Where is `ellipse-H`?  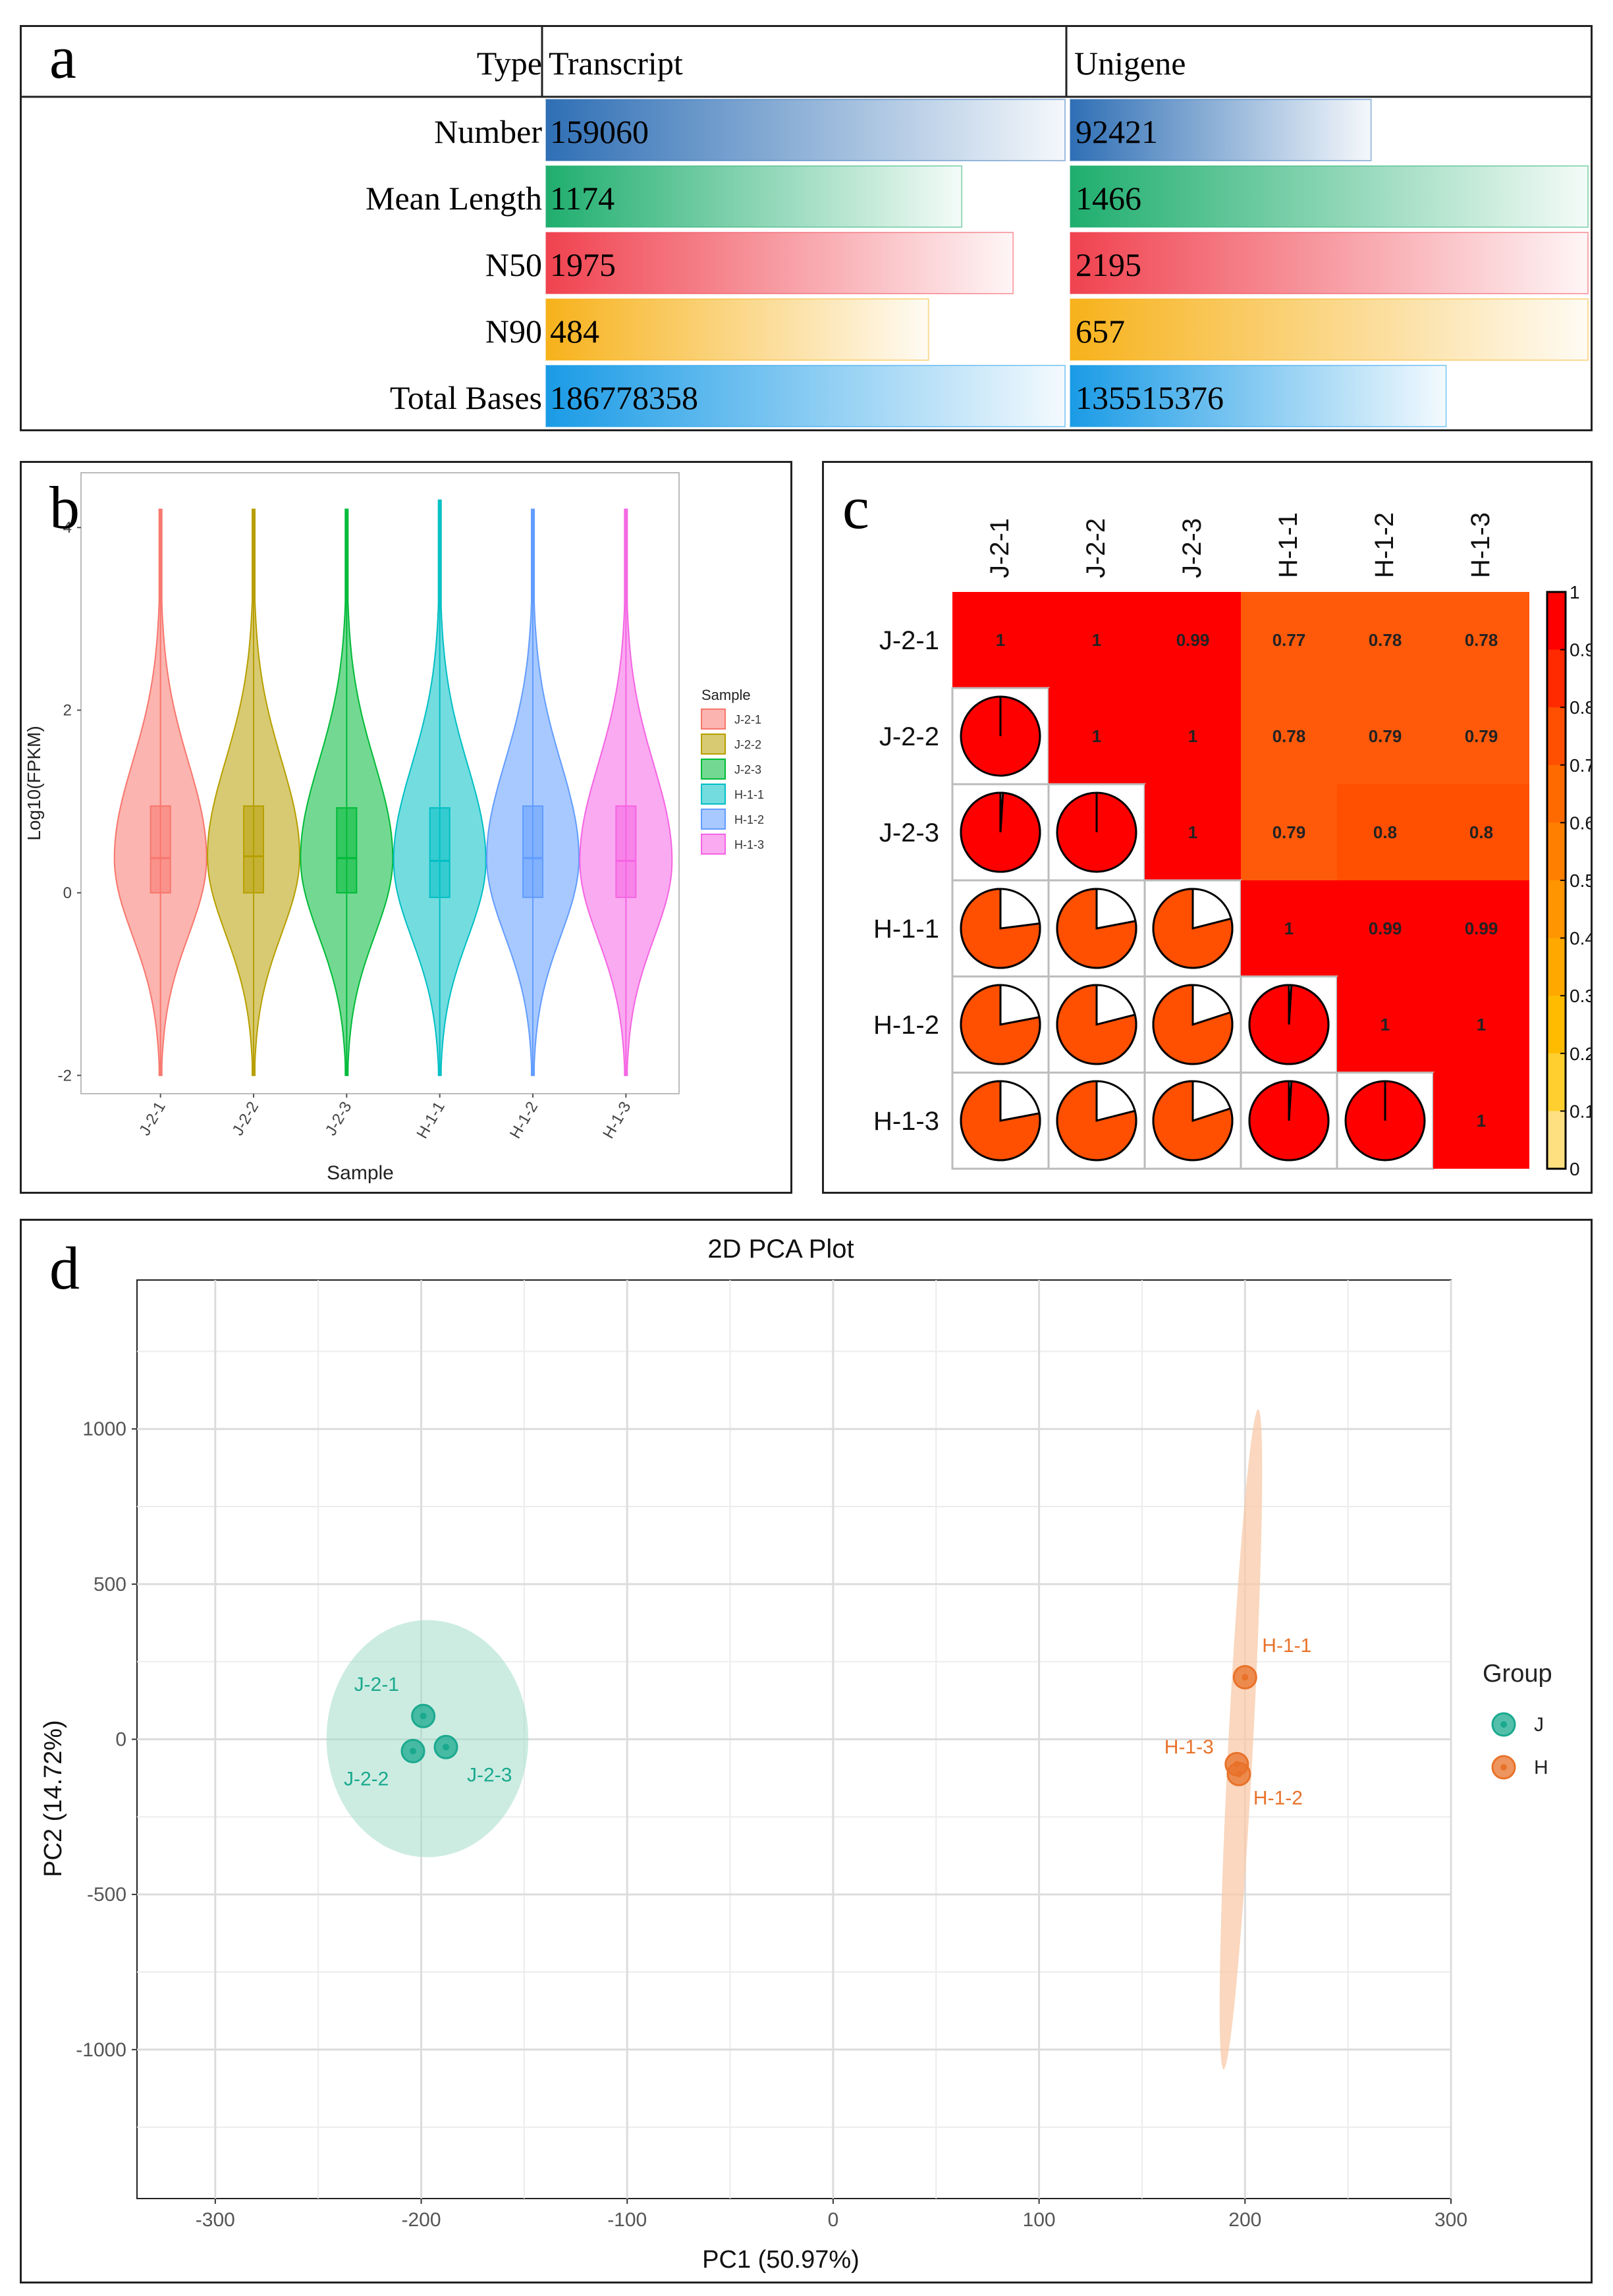 ellipse-H is located at coordinates (1241, 1739).